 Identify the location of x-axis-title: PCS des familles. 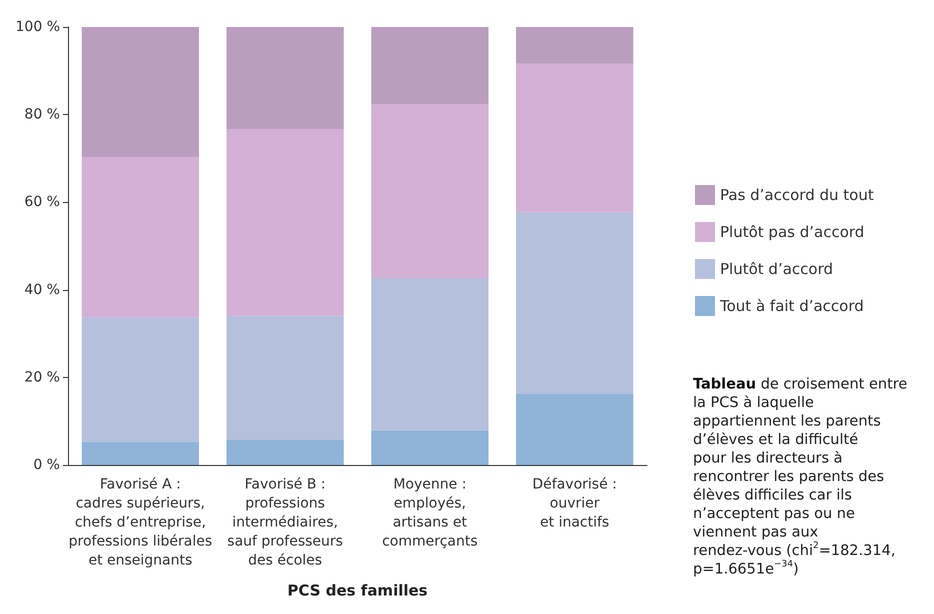
(357, 591).